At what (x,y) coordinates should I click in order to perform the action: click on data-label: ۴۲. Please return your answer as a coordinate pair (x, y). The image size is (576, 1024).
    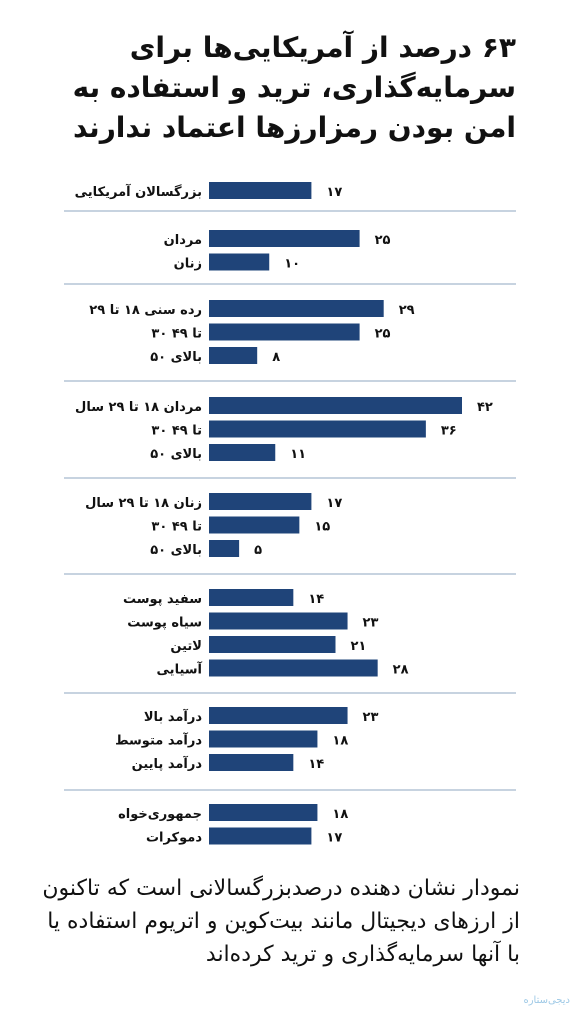
    Looking at the image, I should click on (485, 407).